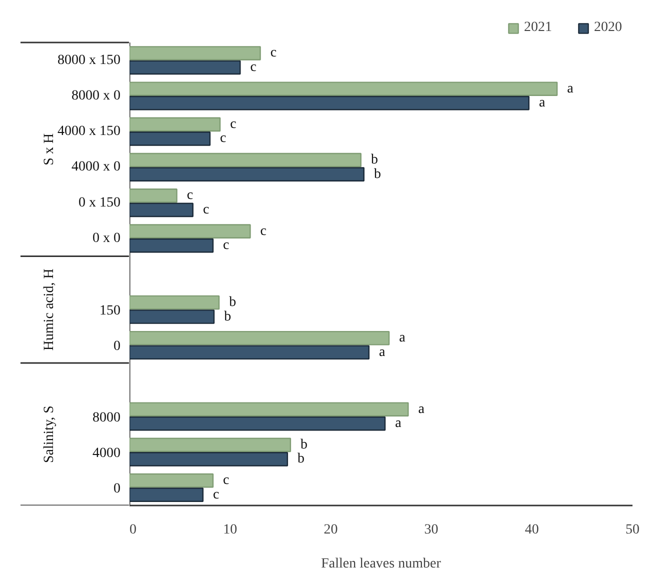 The image size is (646, 575). I want to click on x-tick-label: 40, so click(531, 530).